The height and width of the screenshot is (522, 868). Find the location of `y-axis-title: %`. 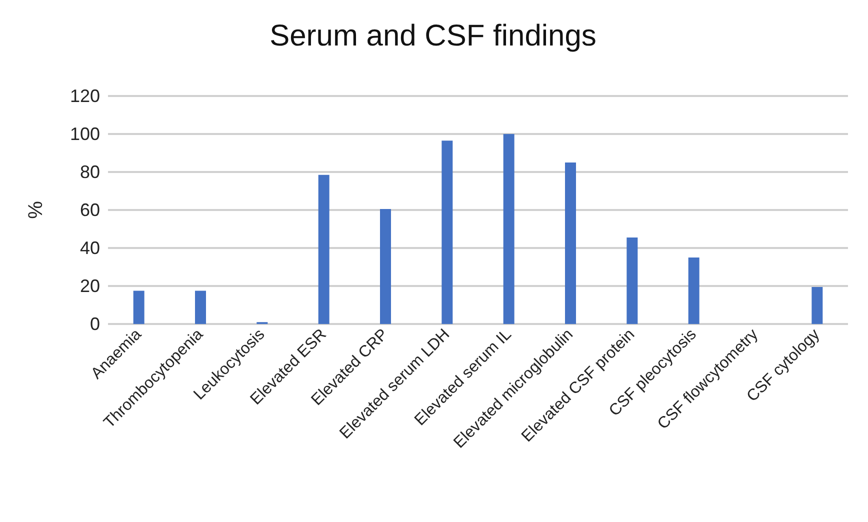

y-axis-title: % is located at coordinates (36, 209).